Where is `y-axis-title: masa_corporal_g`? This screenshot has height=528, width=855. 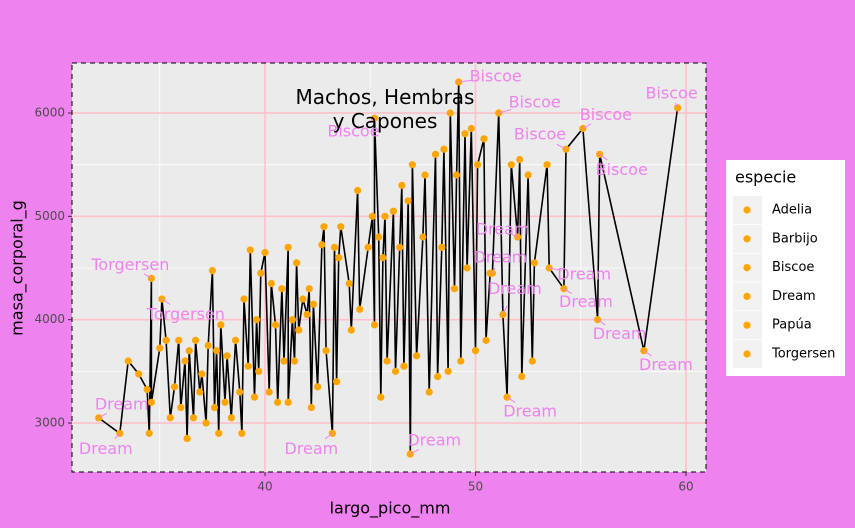
y-axis-title: masa_corporal_g is located at coordinates (18, 268).